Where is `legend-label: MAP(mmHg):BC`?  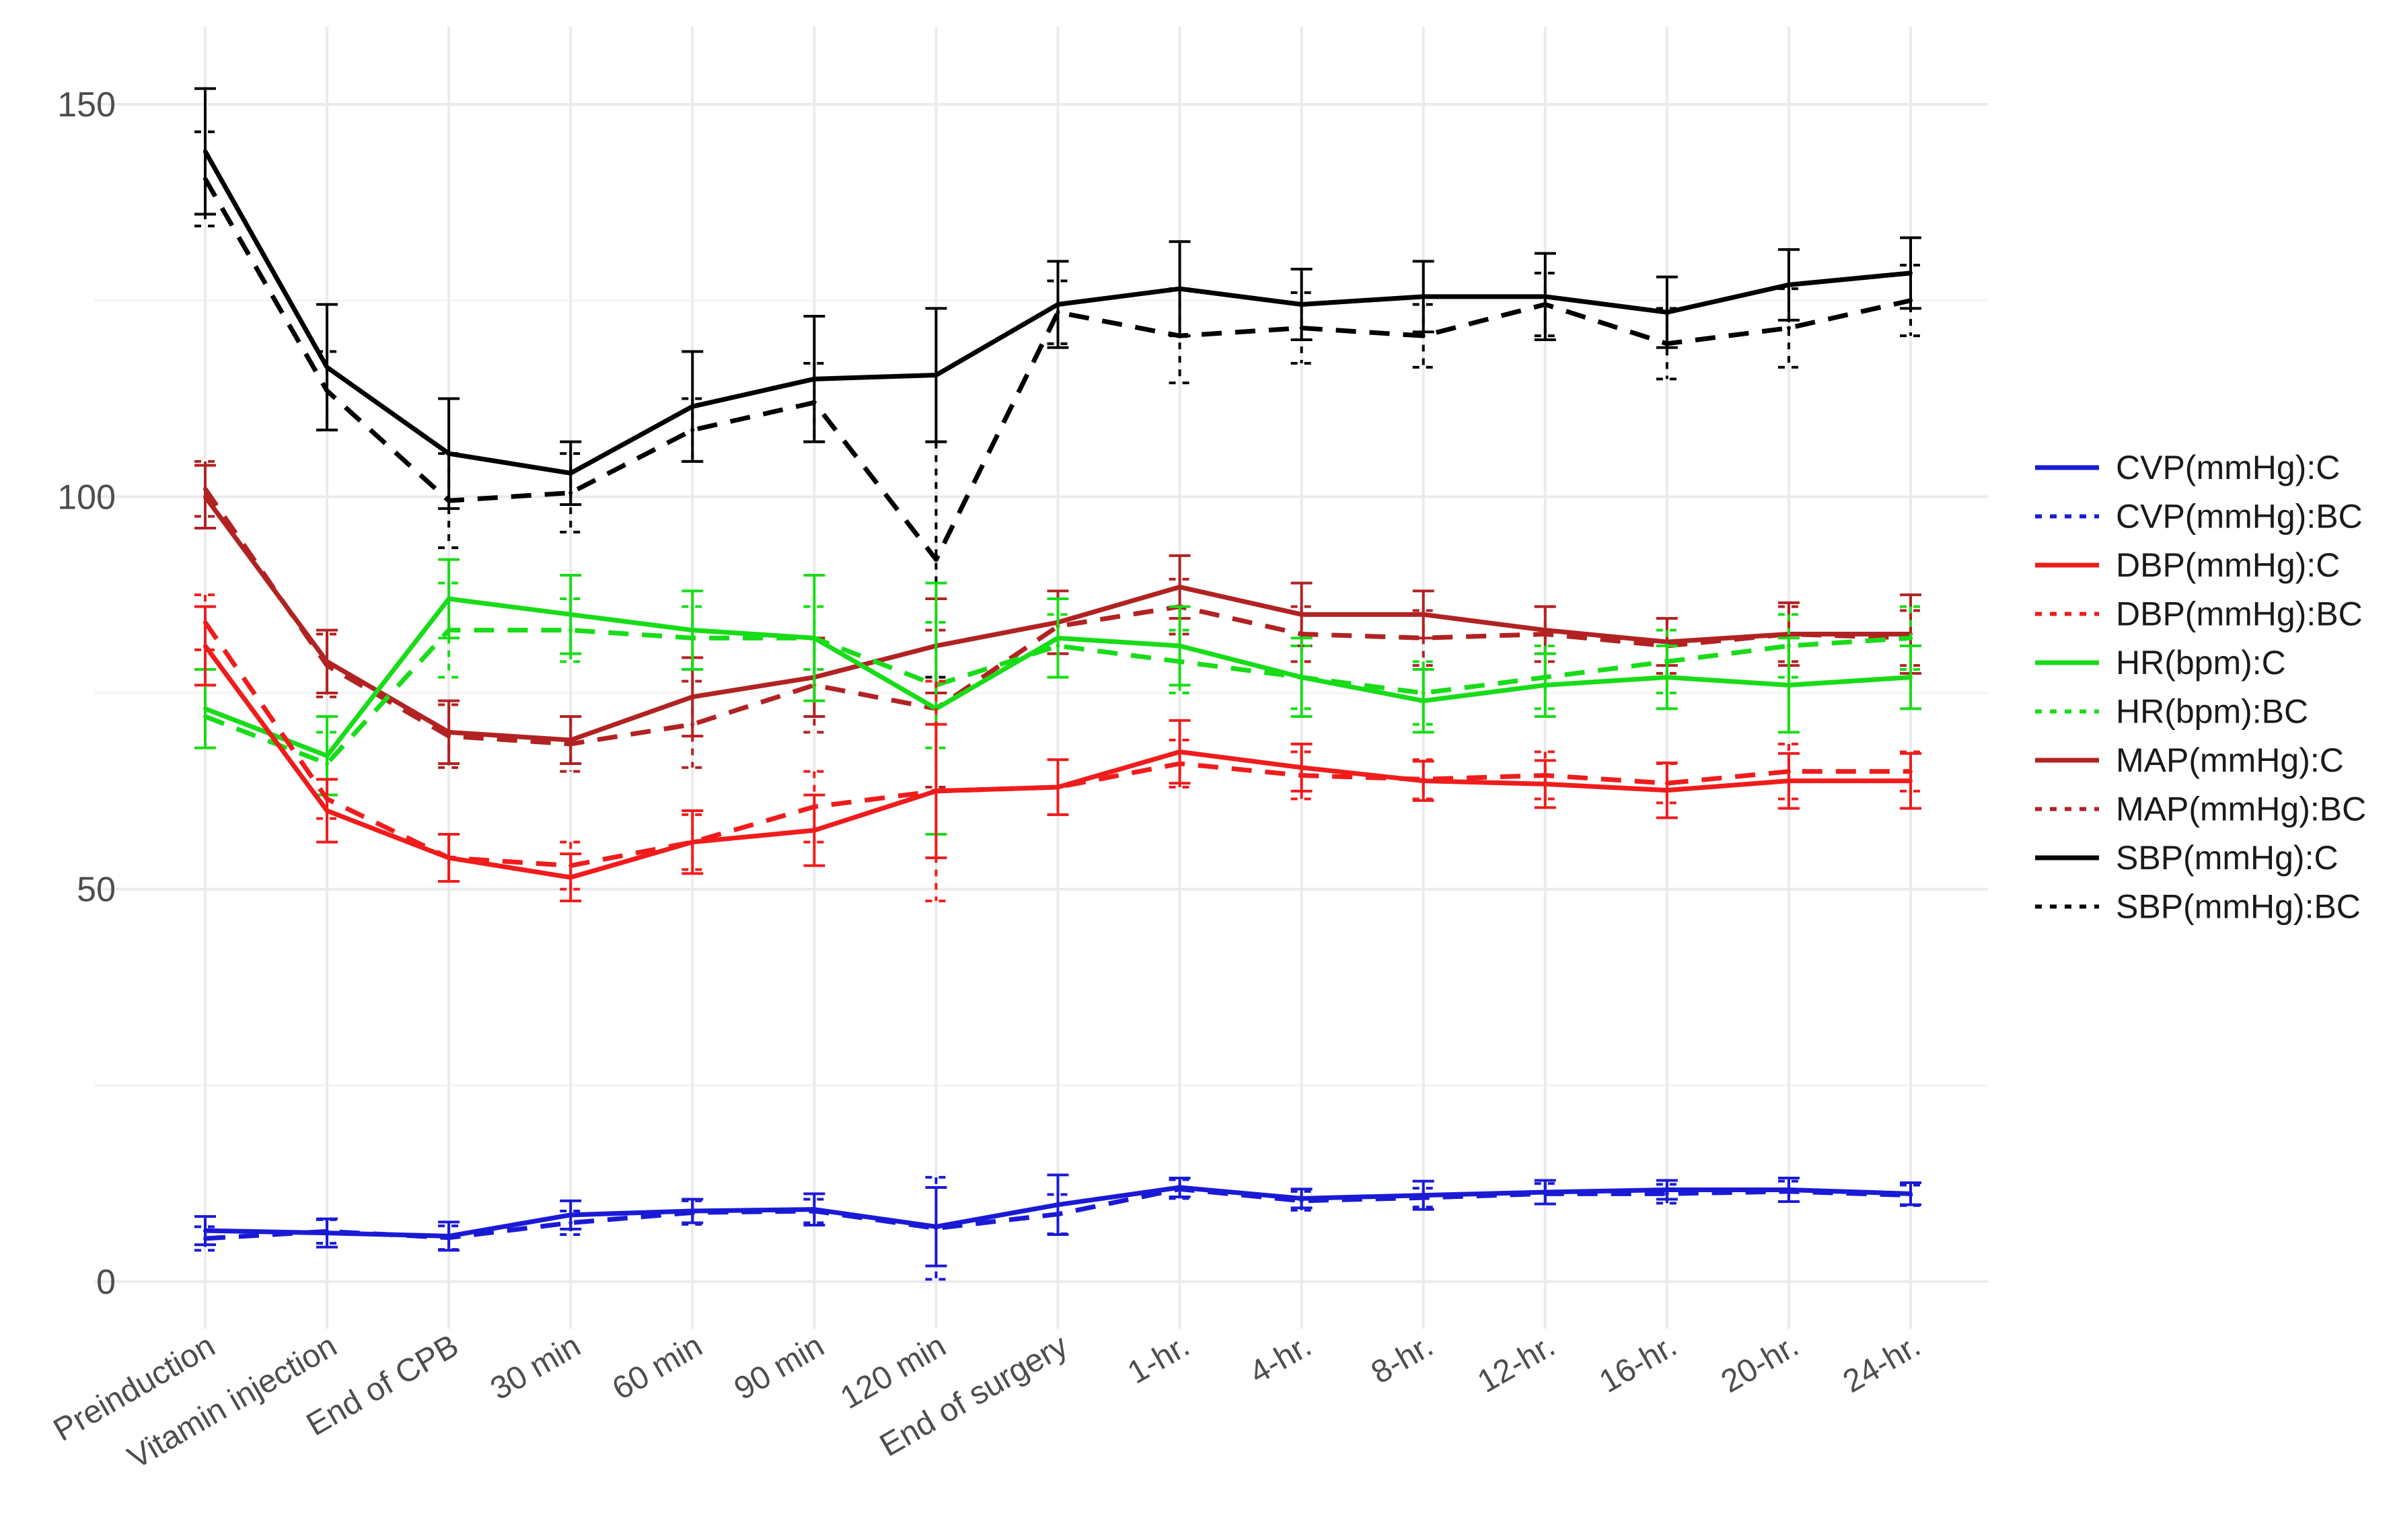 legend-label: MAP(mmHg):BC is located at coordinates (2241, 809).